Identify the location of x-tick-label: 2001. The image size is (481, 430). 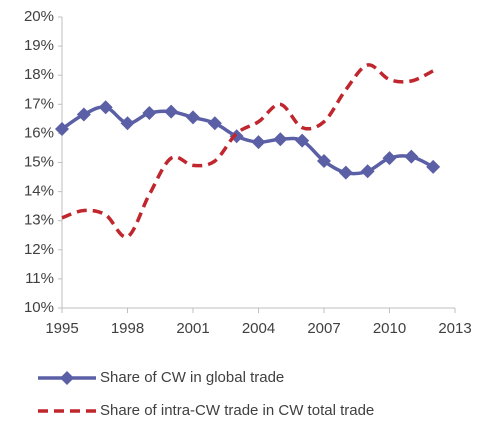
(192, 328).